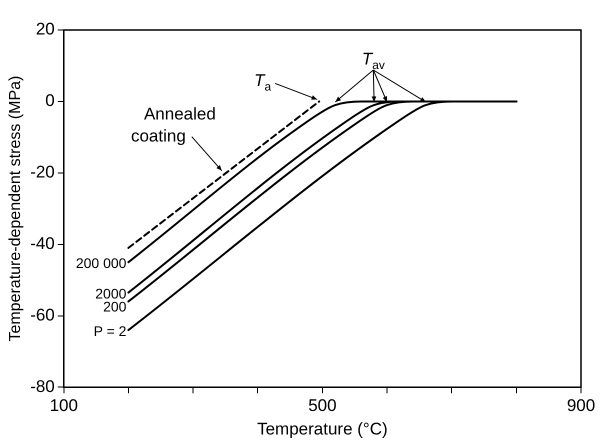 This screenshot has height=444, width=603. What do you see at coordinates (42, 172) in the screenshot?
I see `y-tick-label: -20` at bounding box center [42, 172].